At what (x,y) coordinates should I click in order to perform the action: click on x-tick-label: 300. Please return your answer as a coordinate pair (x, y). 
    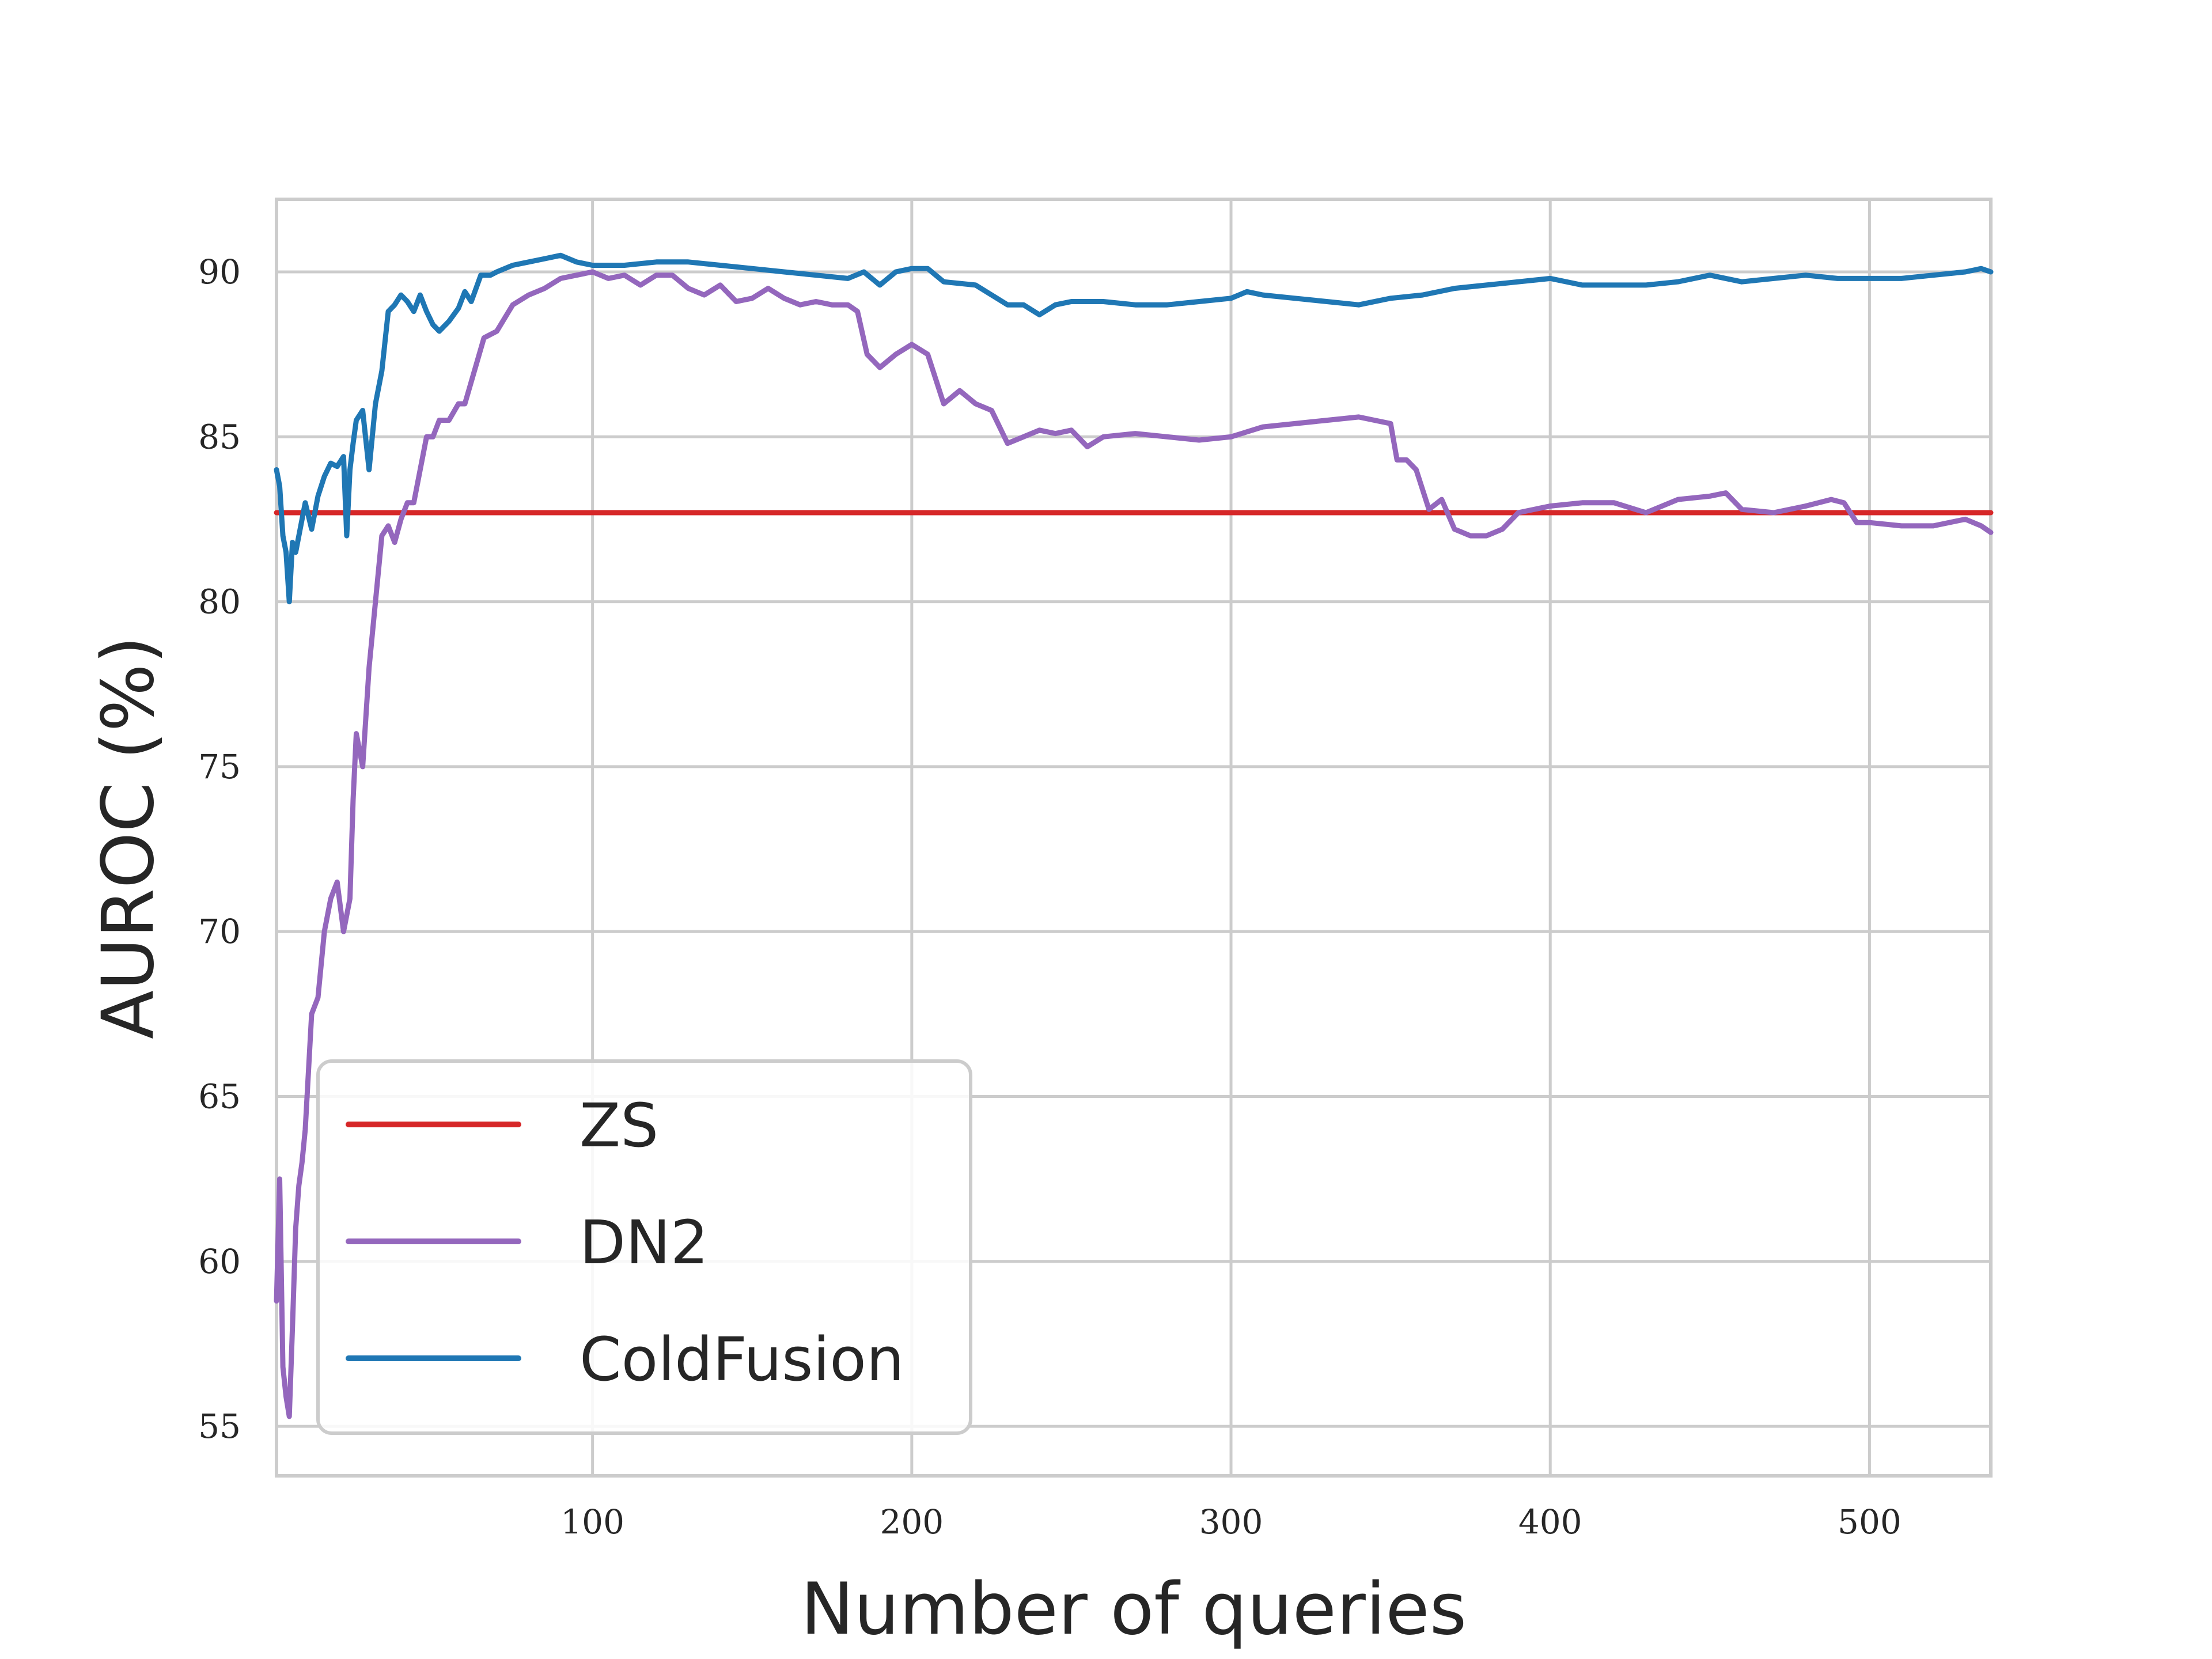
    Looking at the image, I should click on (1231, 1521).